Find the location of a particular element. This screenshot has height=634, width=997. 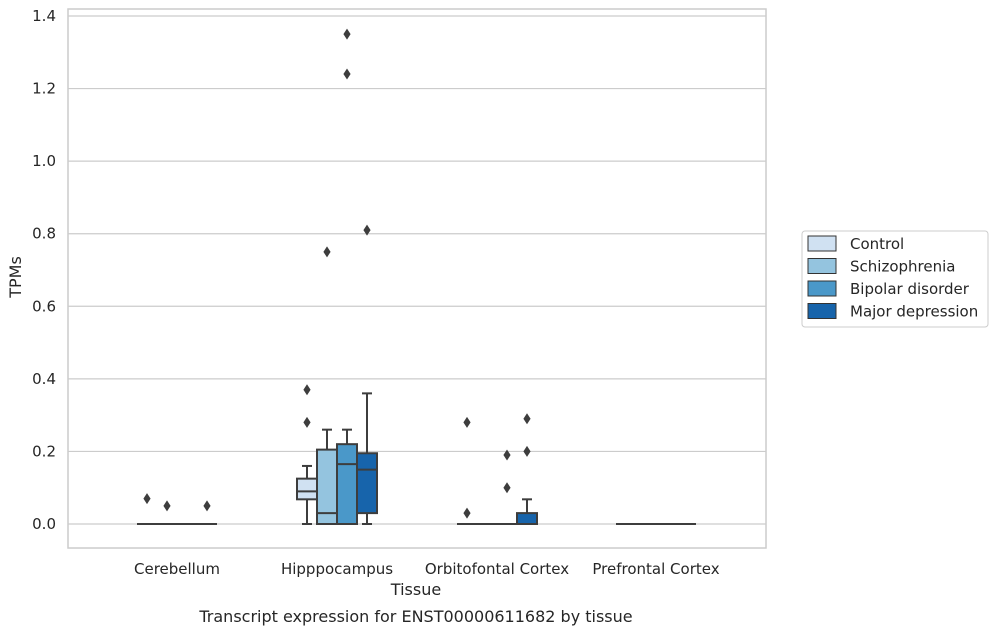

legend-label: Bipolar disorder is located at coordinates (910, 289).